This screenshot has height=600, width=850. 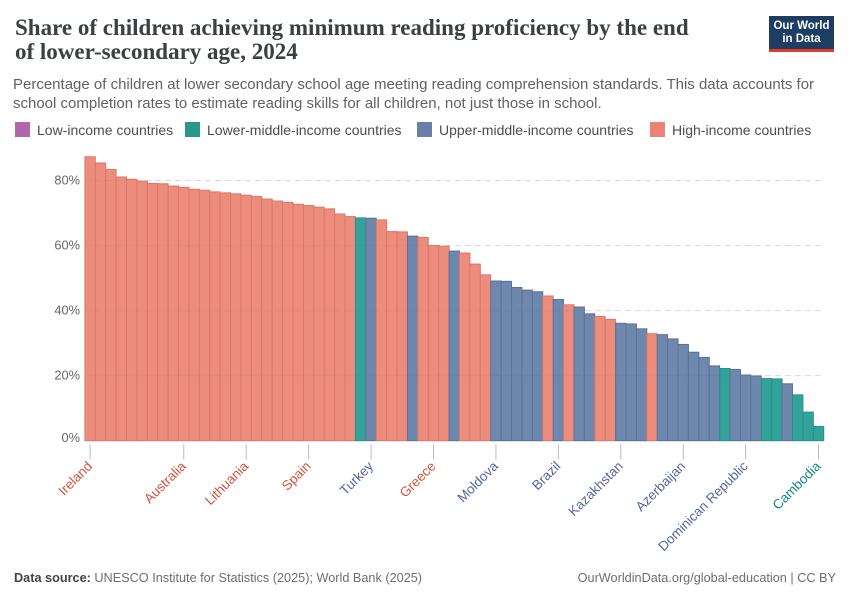 What do you see at coordinates (67, 375) in the screenshot?
I see `svg-text: 20%` at bounding box center [67, 375].